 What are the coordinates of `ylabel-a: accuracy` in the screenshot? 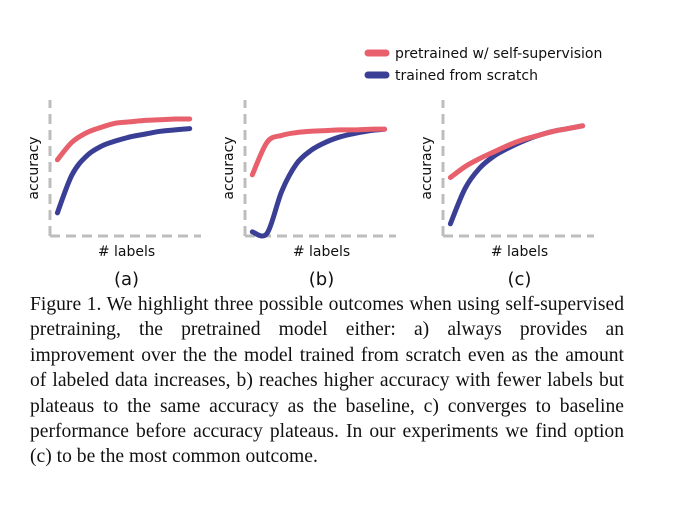 It's located at (34, 167).